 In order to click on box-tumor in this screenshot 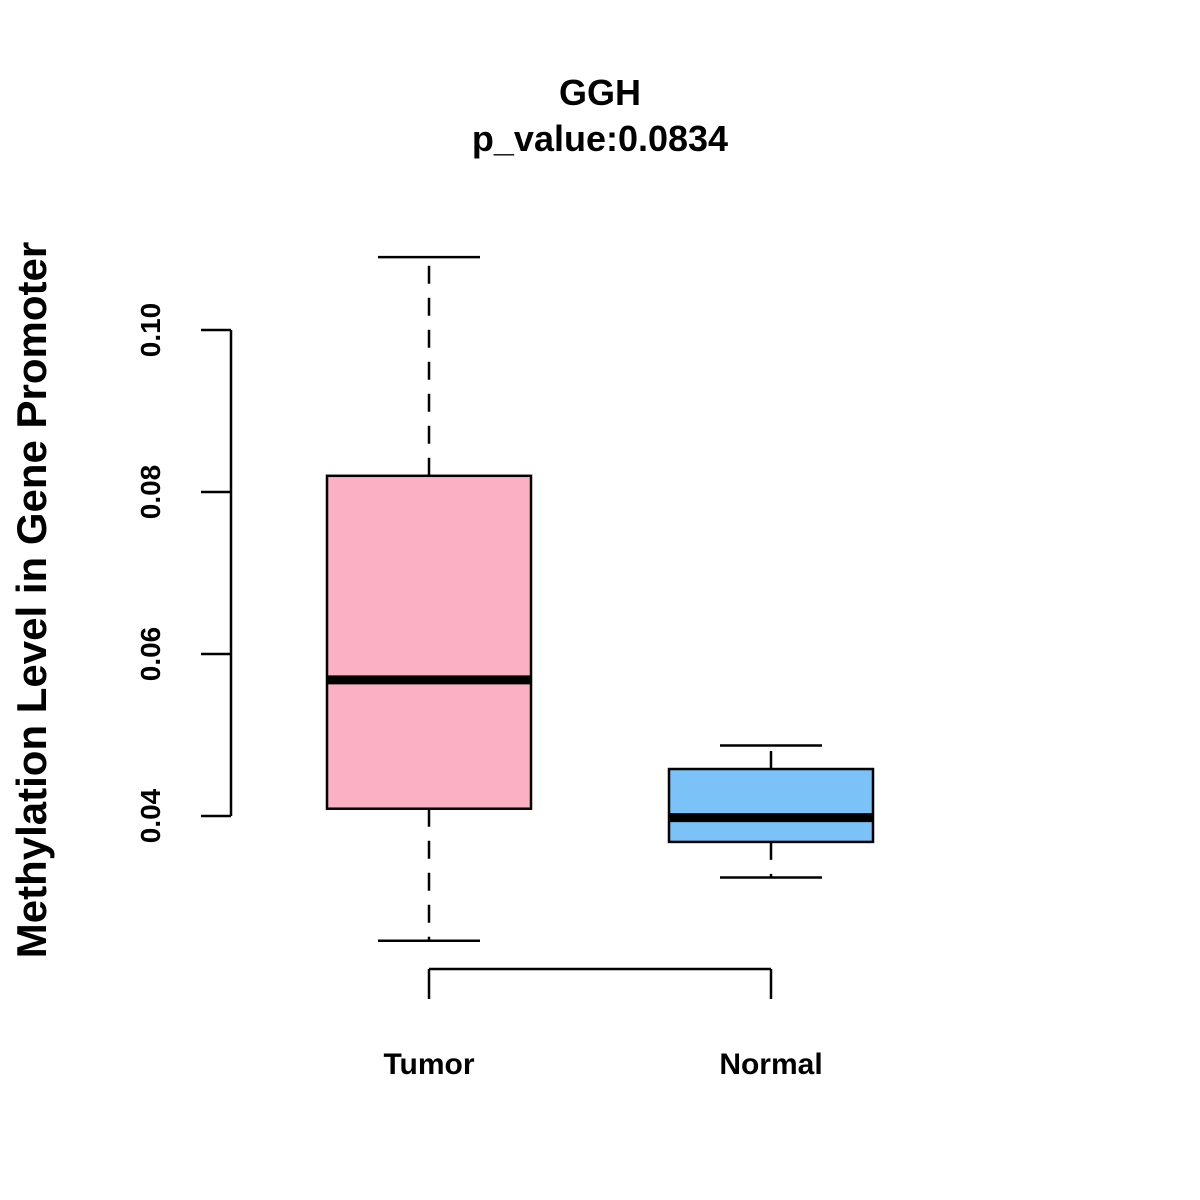, I will do `click(429, 598)`.